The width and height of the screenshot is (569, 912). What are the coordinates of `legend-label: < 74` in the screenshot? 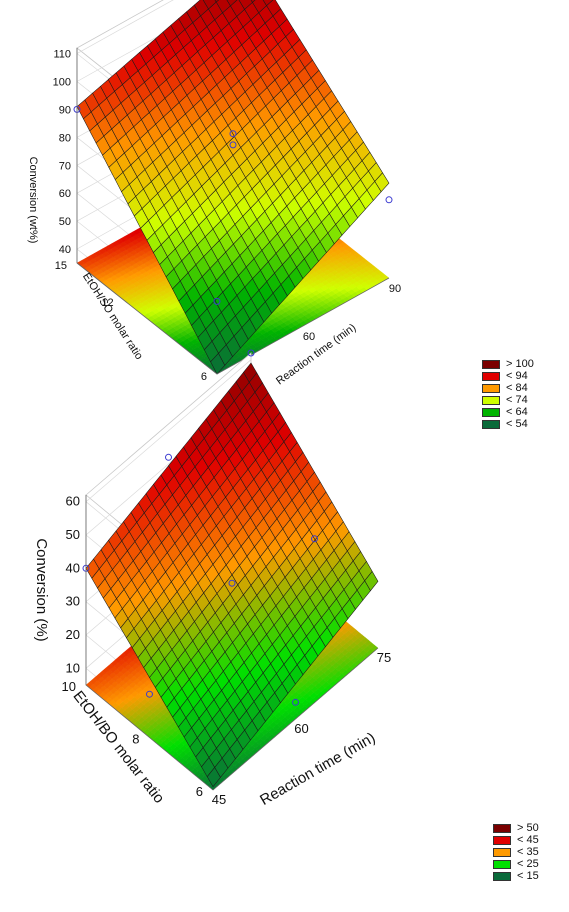 It's located at (517, 400).